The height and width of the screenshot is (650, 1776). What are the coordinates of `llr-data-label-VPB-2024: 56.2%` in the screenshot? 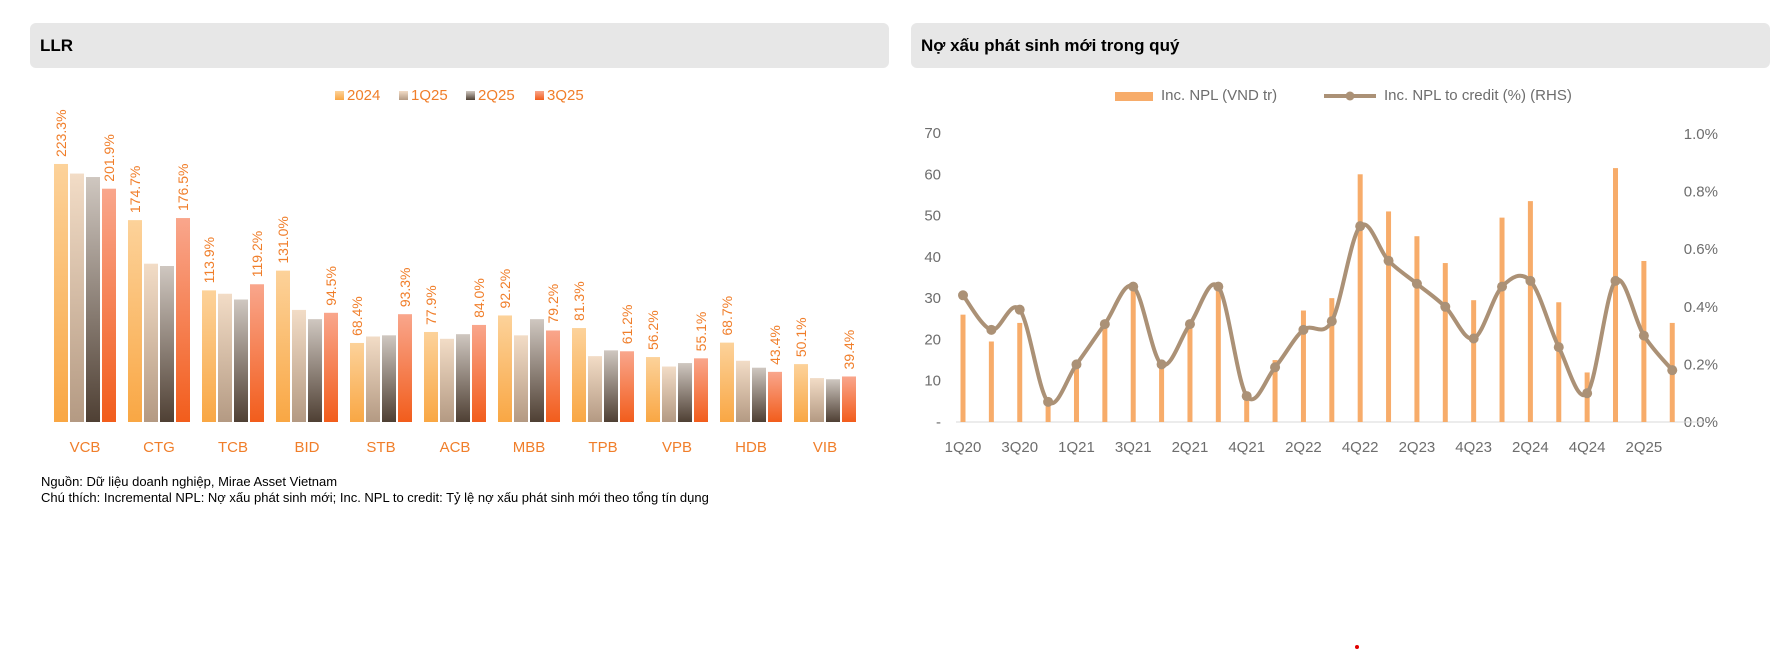 It's located at (653, 330).